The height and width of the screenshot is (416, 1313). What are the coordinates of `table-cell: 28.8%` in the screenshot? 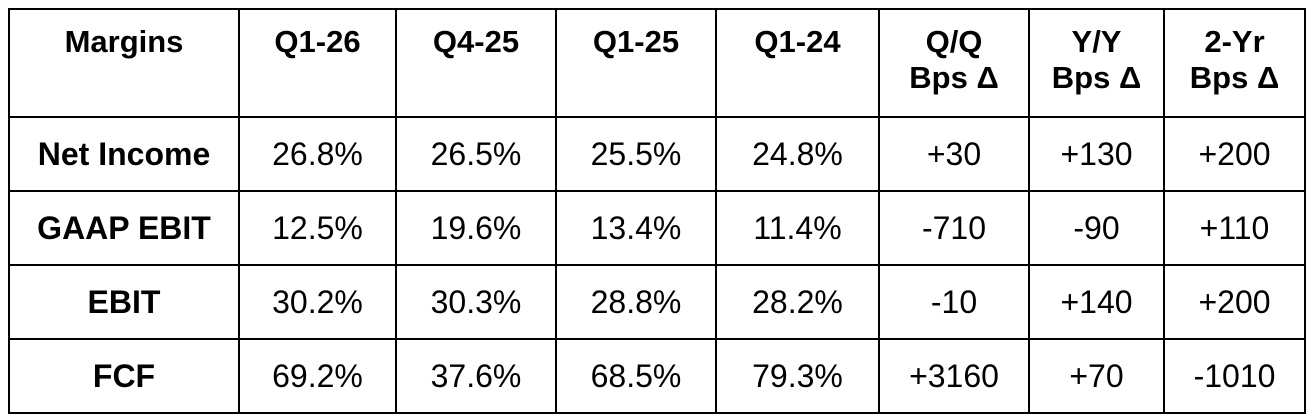 It's located at (636, 302).